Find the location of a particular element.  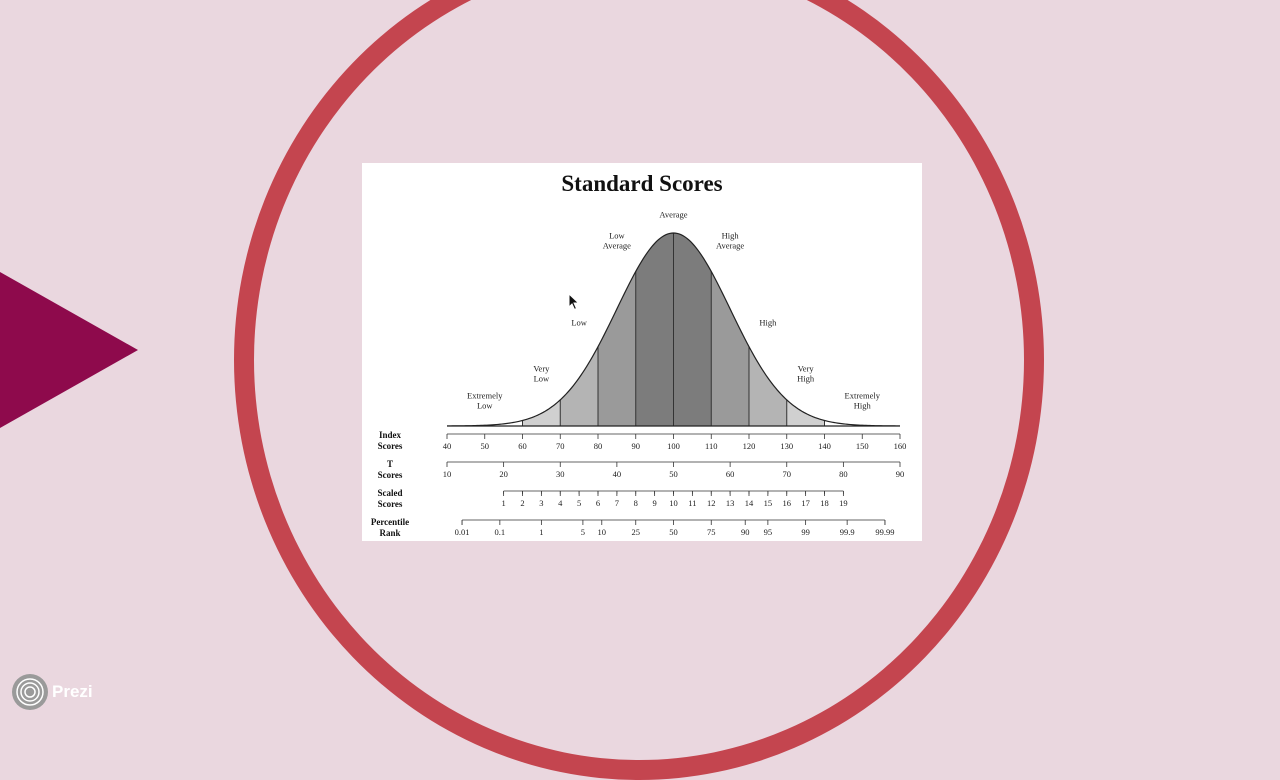

scale-2-tick-label-6: 7 is located at coordinates (617, 503).